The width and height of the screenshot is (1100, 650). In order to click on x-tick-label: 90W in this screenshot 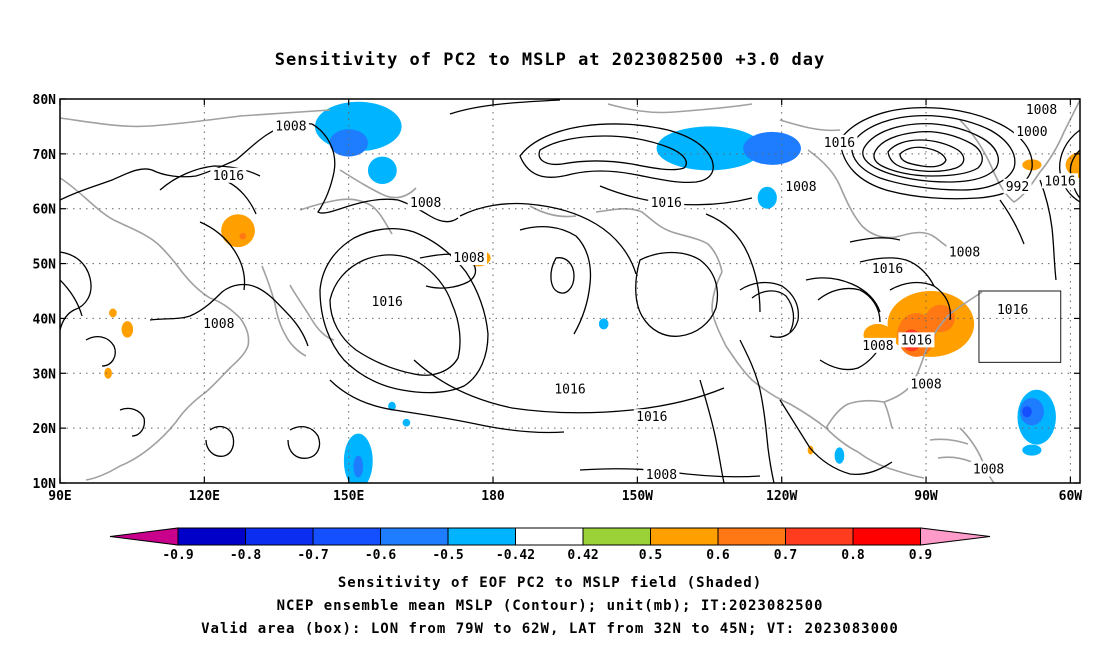, I will do `click(926, 496)`.